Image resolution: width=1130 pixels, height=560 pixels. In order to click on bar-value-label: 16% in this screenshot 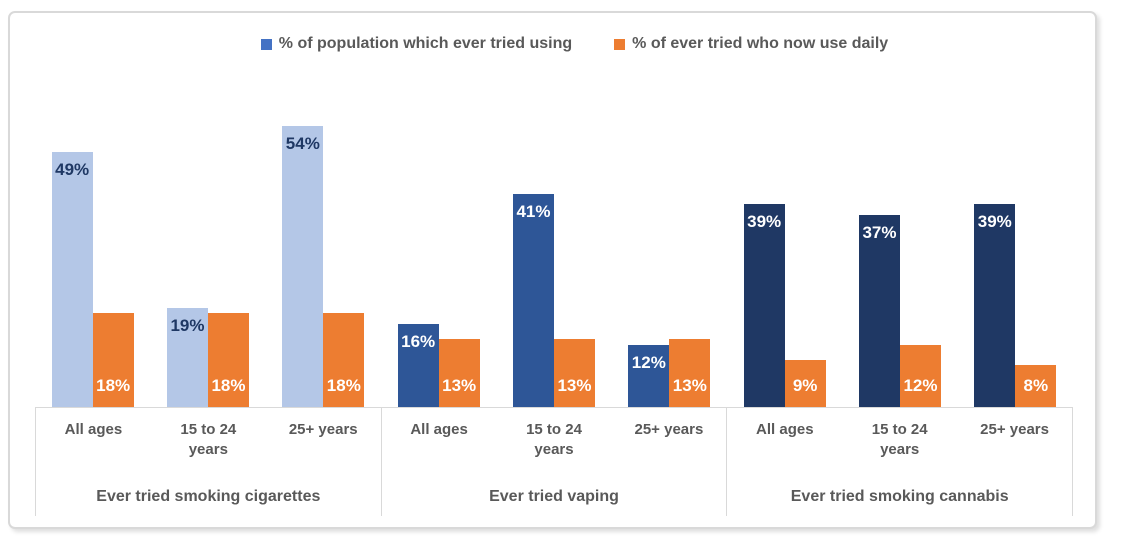, I will do `click(418, 341)`.